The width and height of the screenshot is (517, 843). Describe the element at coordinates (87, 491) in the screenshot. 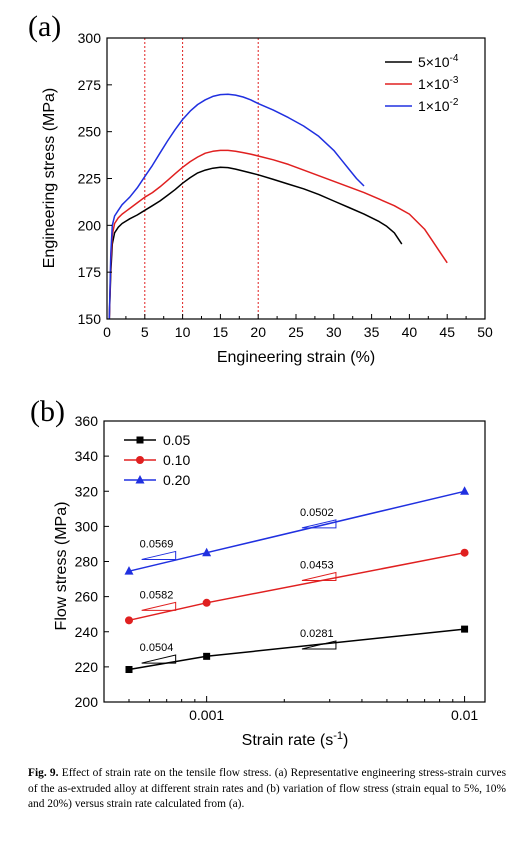

I see `y-tick-label: 320` at that location.